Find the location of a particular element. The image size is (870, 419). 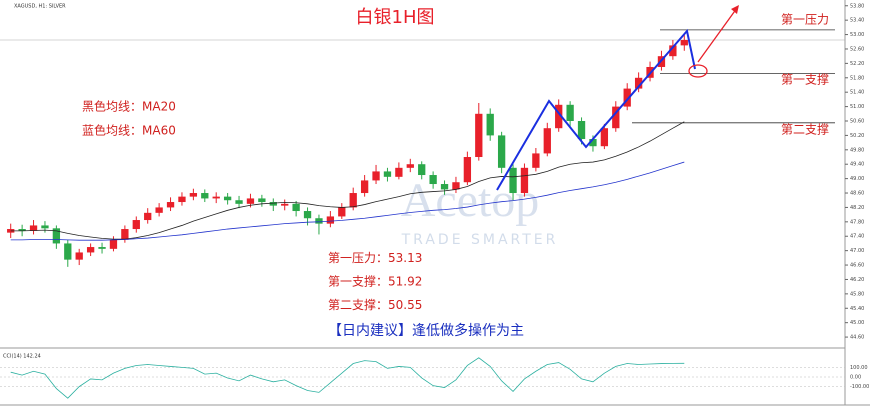

ma-line is located at coordinates (347, 201).